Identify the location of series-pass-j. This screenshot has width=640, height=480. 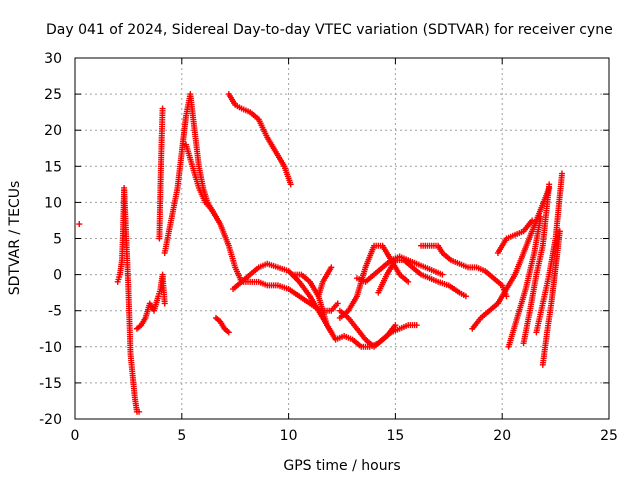
(325, 282).